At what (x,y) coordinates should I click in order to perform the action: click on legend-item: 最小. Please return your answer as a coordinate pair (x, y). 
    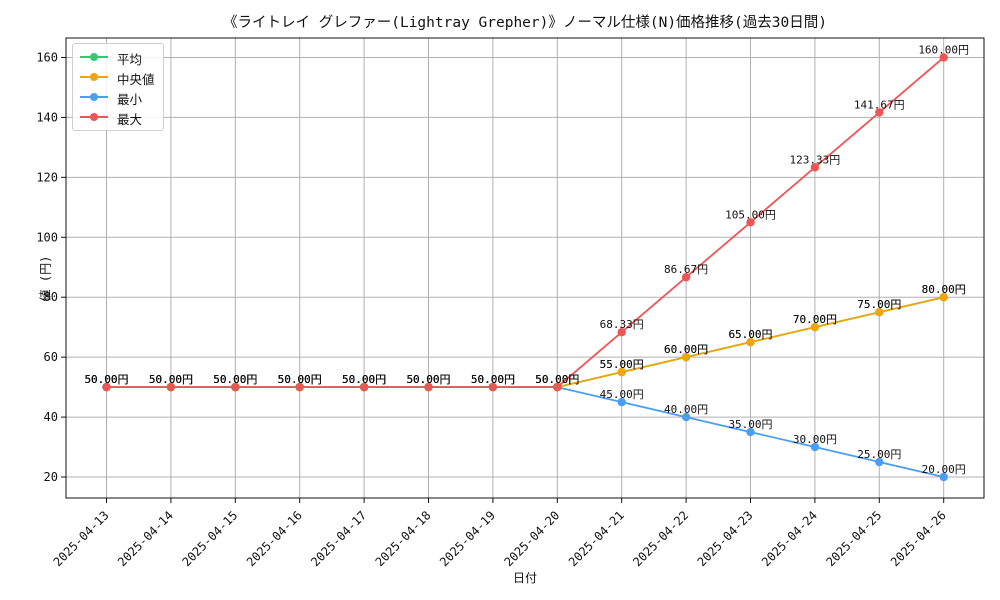
    Looking at the image, I should click on (118, 97).